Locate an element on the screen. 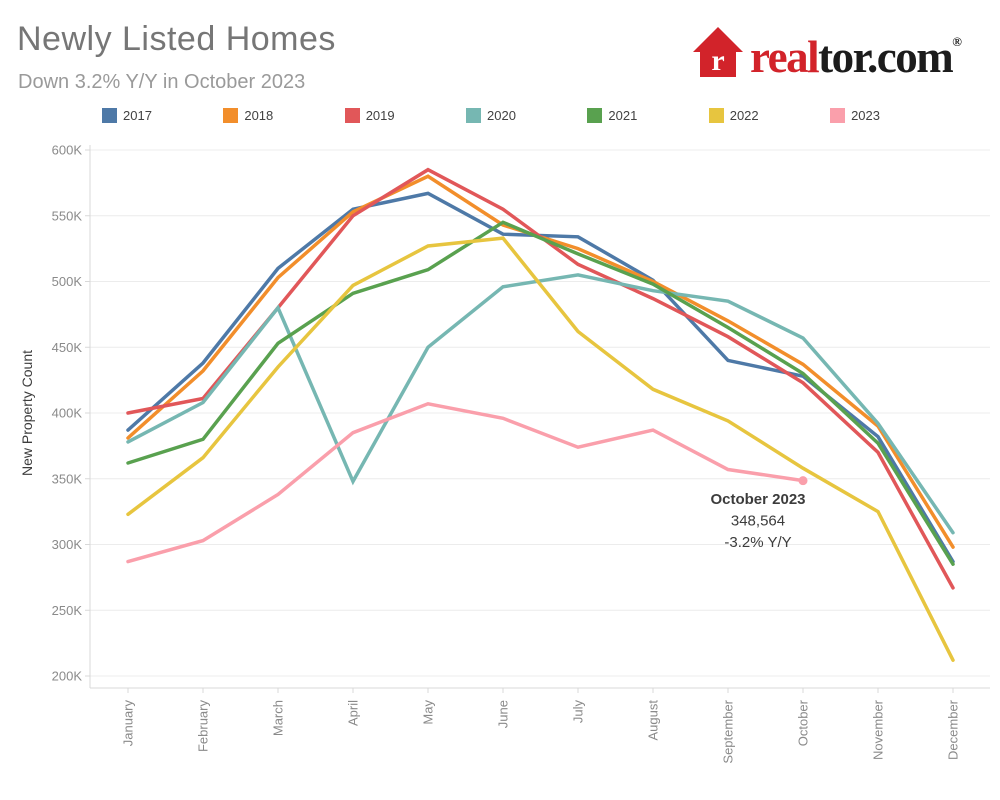 The width and height of the screenshot is (1000, 800). legend-item-2017: 2017 is located at coordinates (127, 115).